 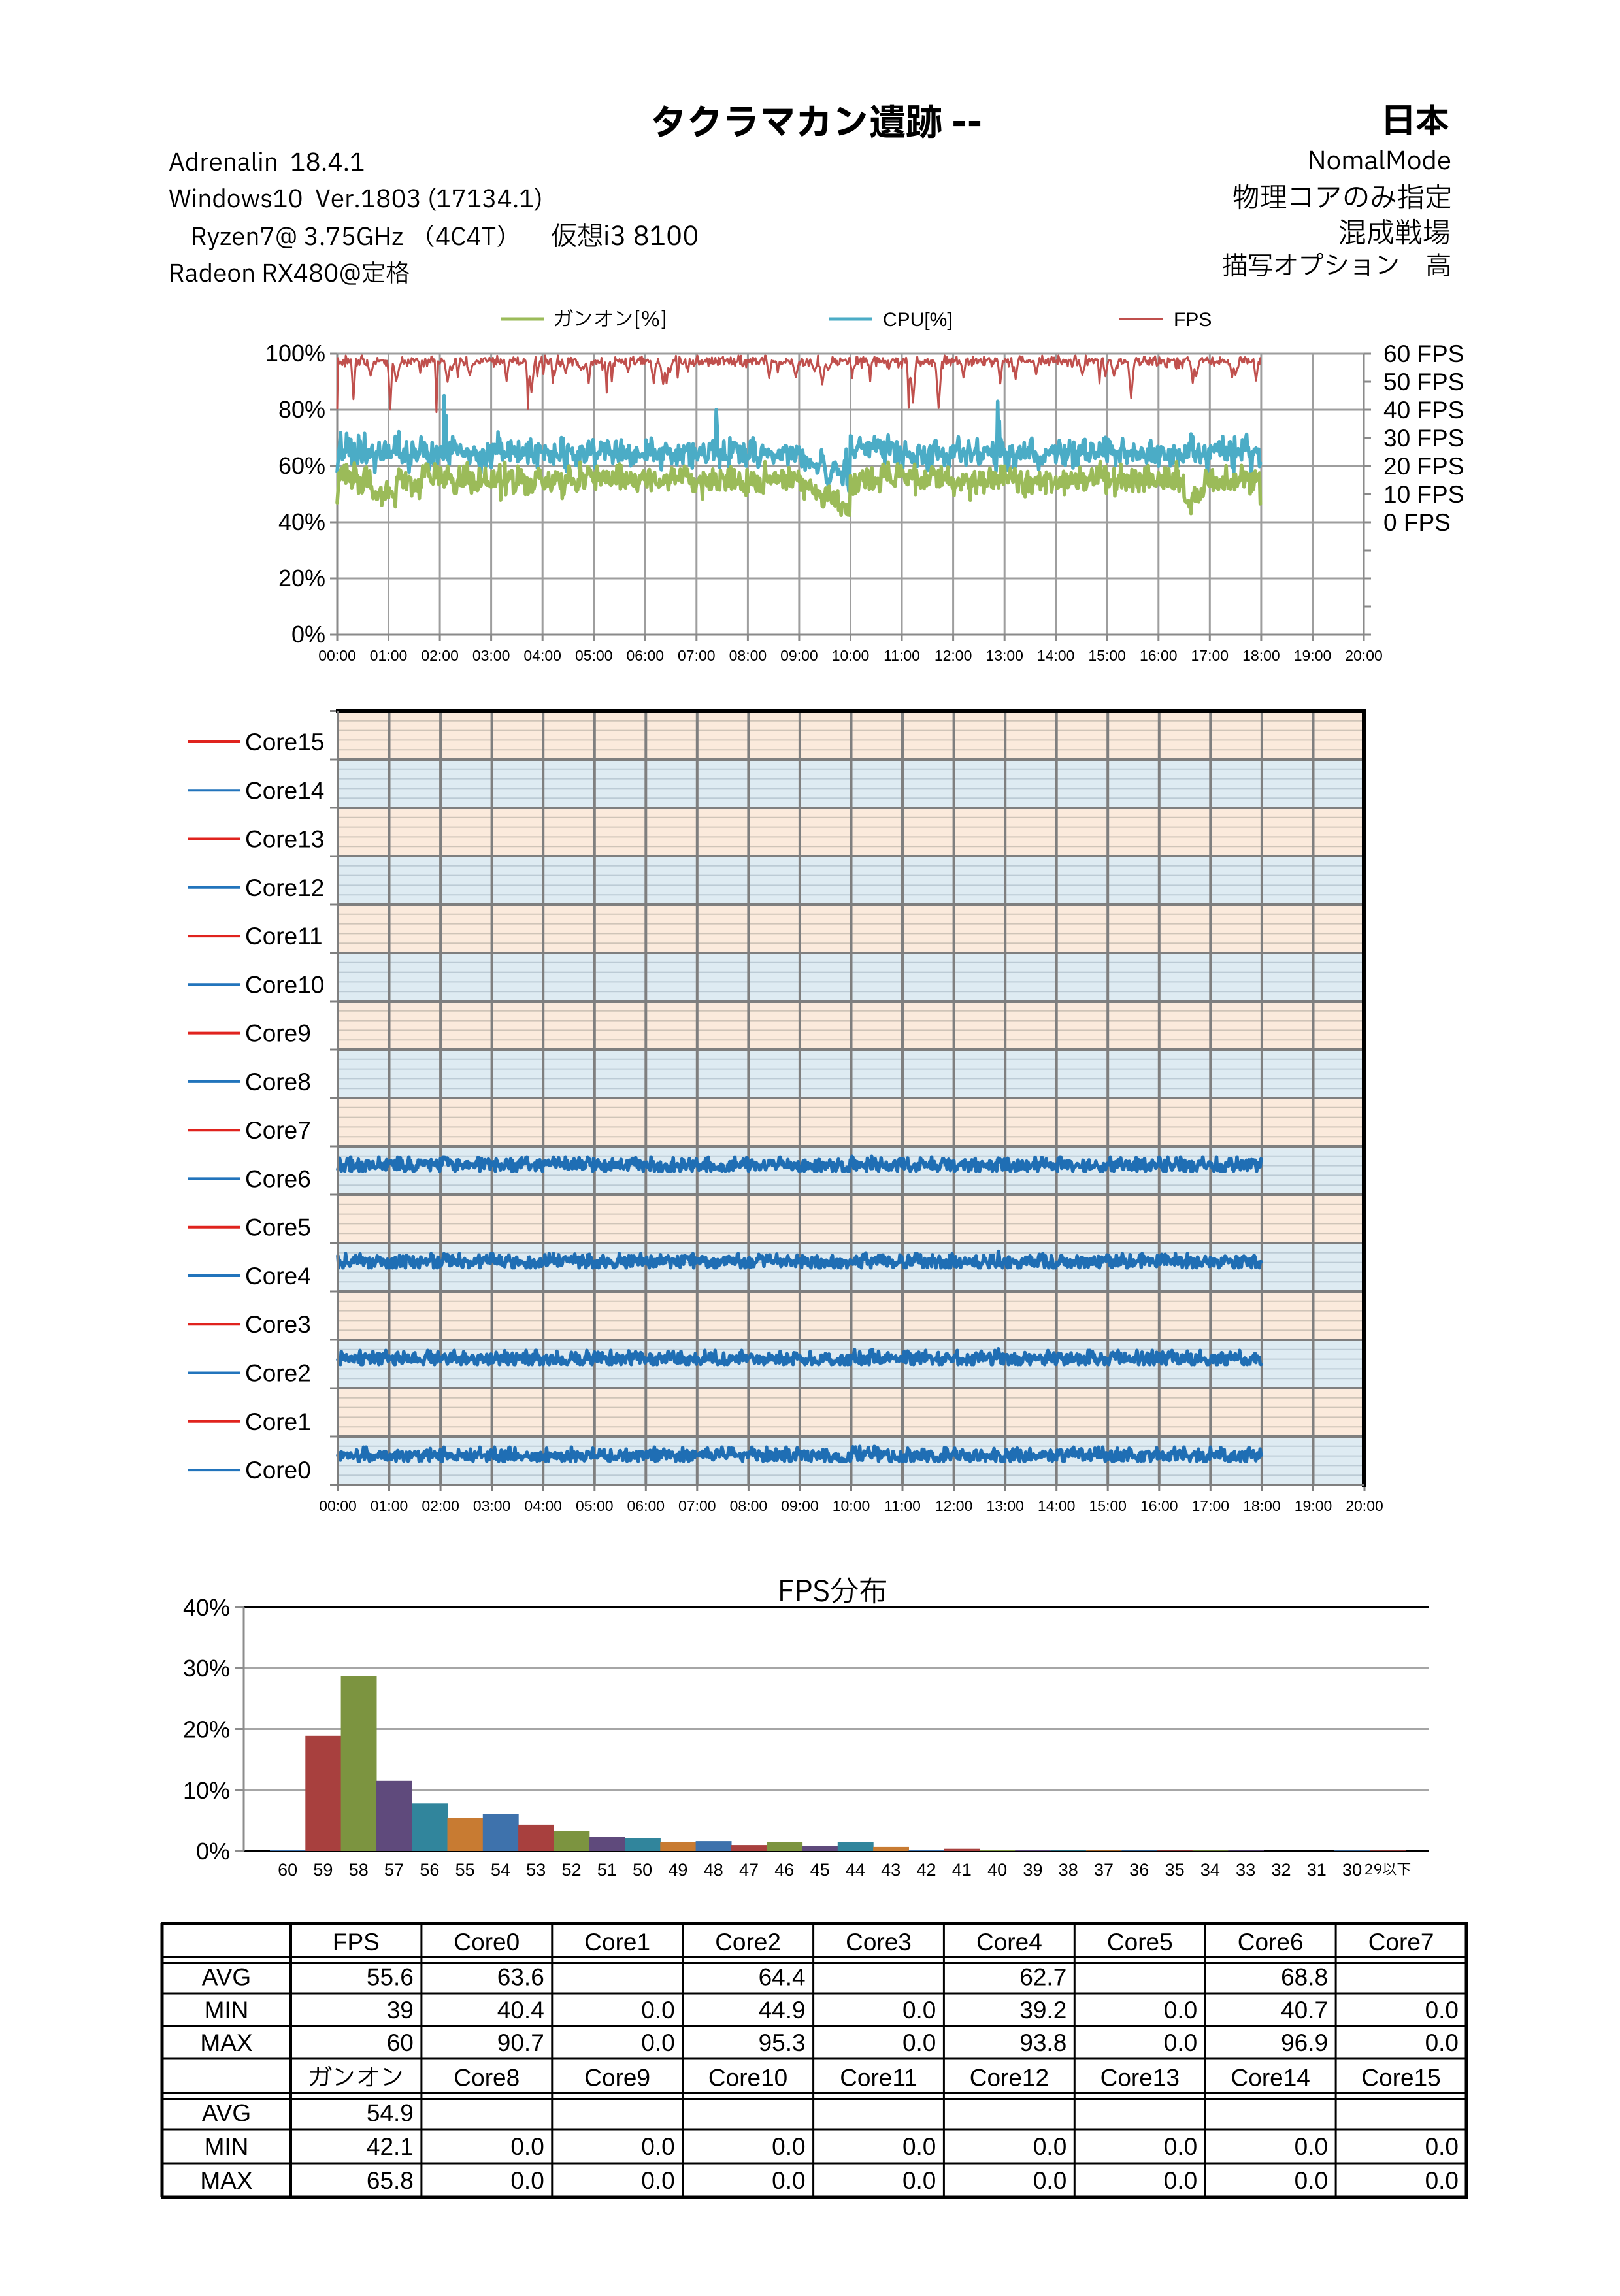 What do you see at coordinates (226, 2180) in the screenshot?
I see `svg-text: MAX` at bounding box center [226, 2180].